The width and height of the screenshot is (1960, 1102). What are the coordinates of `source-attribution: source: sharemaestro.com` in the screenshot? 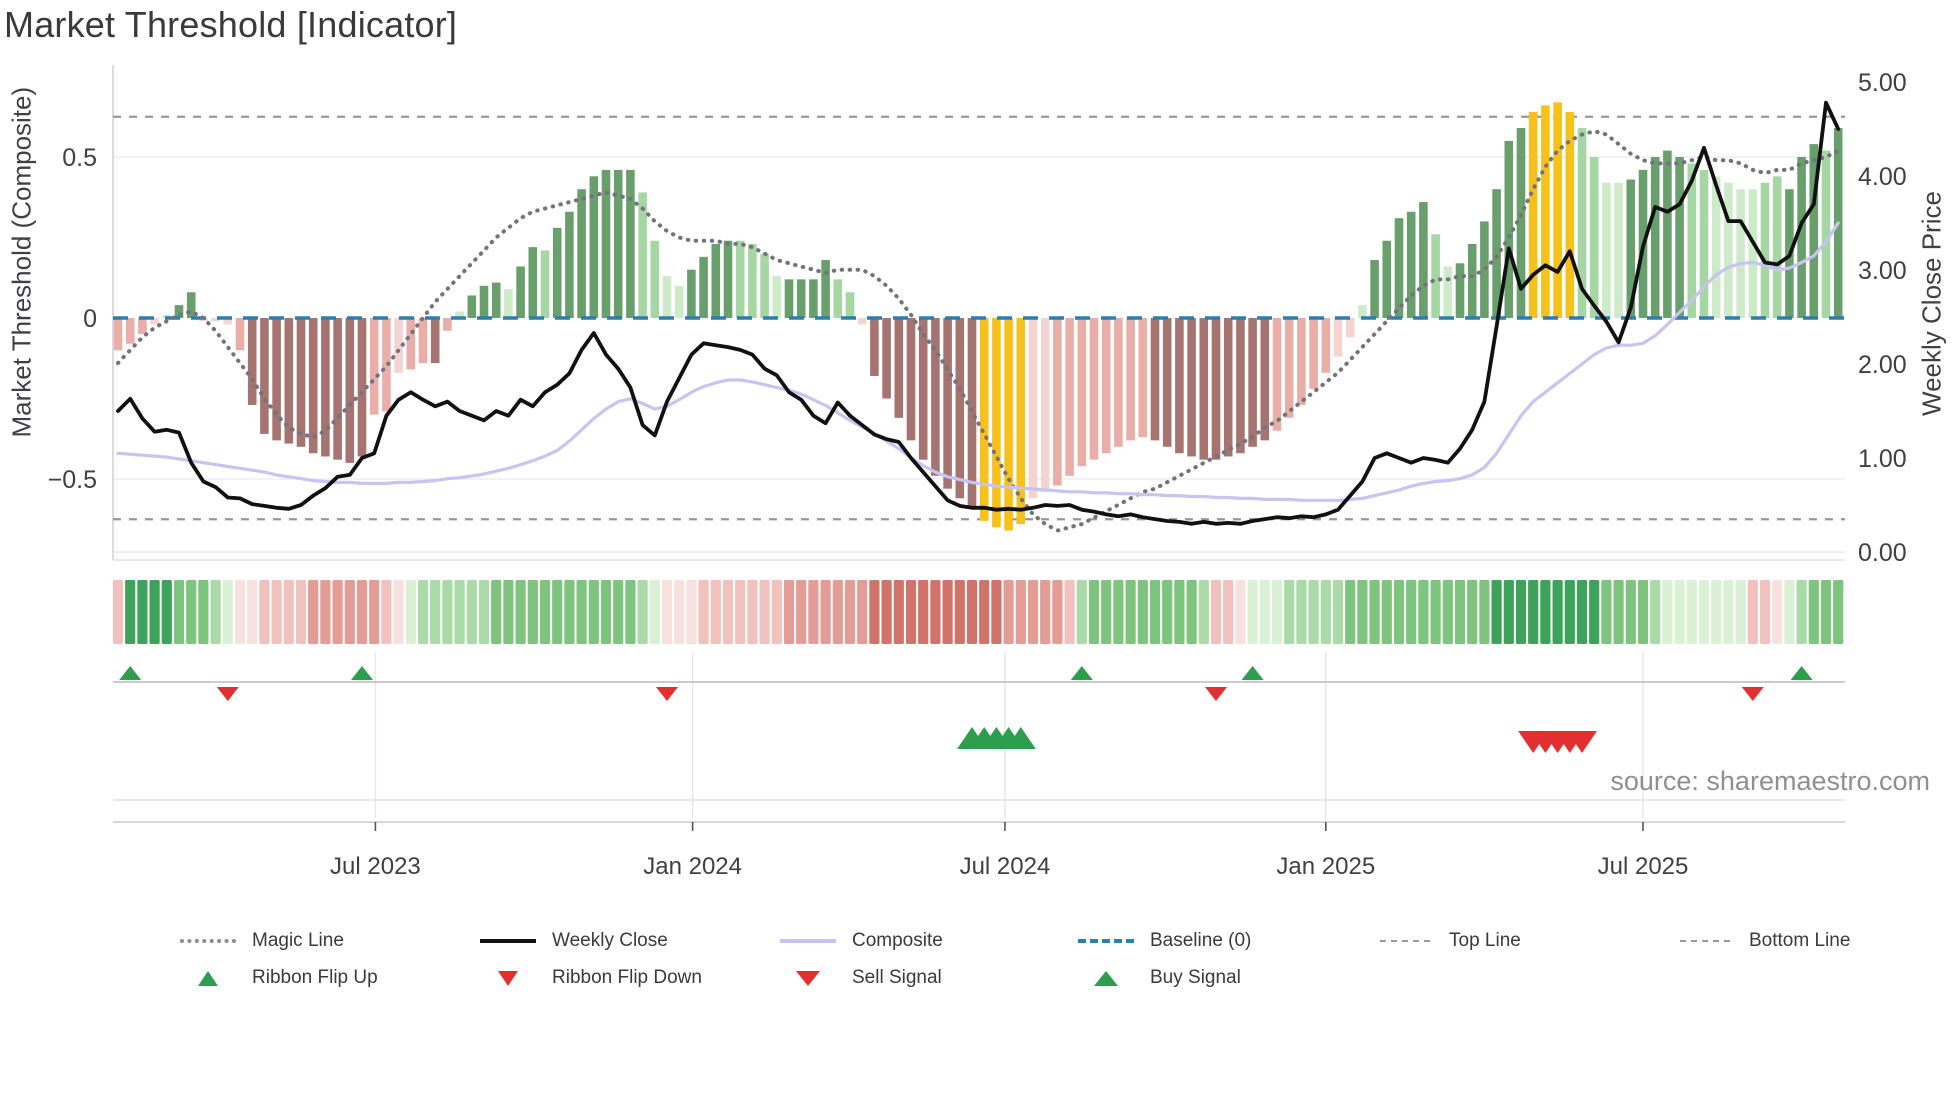 It's located at (1770, 781).